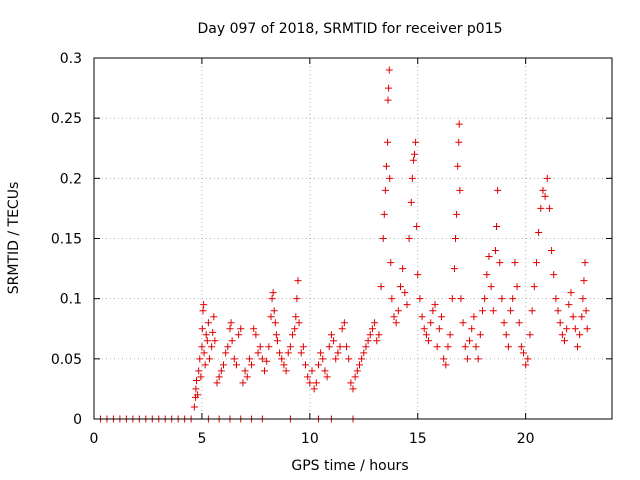  I want to click on x-tick-labels: 0 5 10 15 20, so click(312, 439).